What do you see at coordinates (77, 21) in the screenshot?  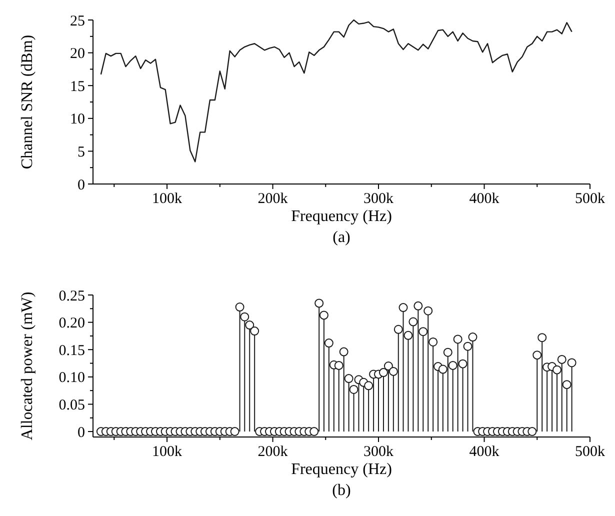 I see `y-tick-label: 25` at bounding box center [77, 21].